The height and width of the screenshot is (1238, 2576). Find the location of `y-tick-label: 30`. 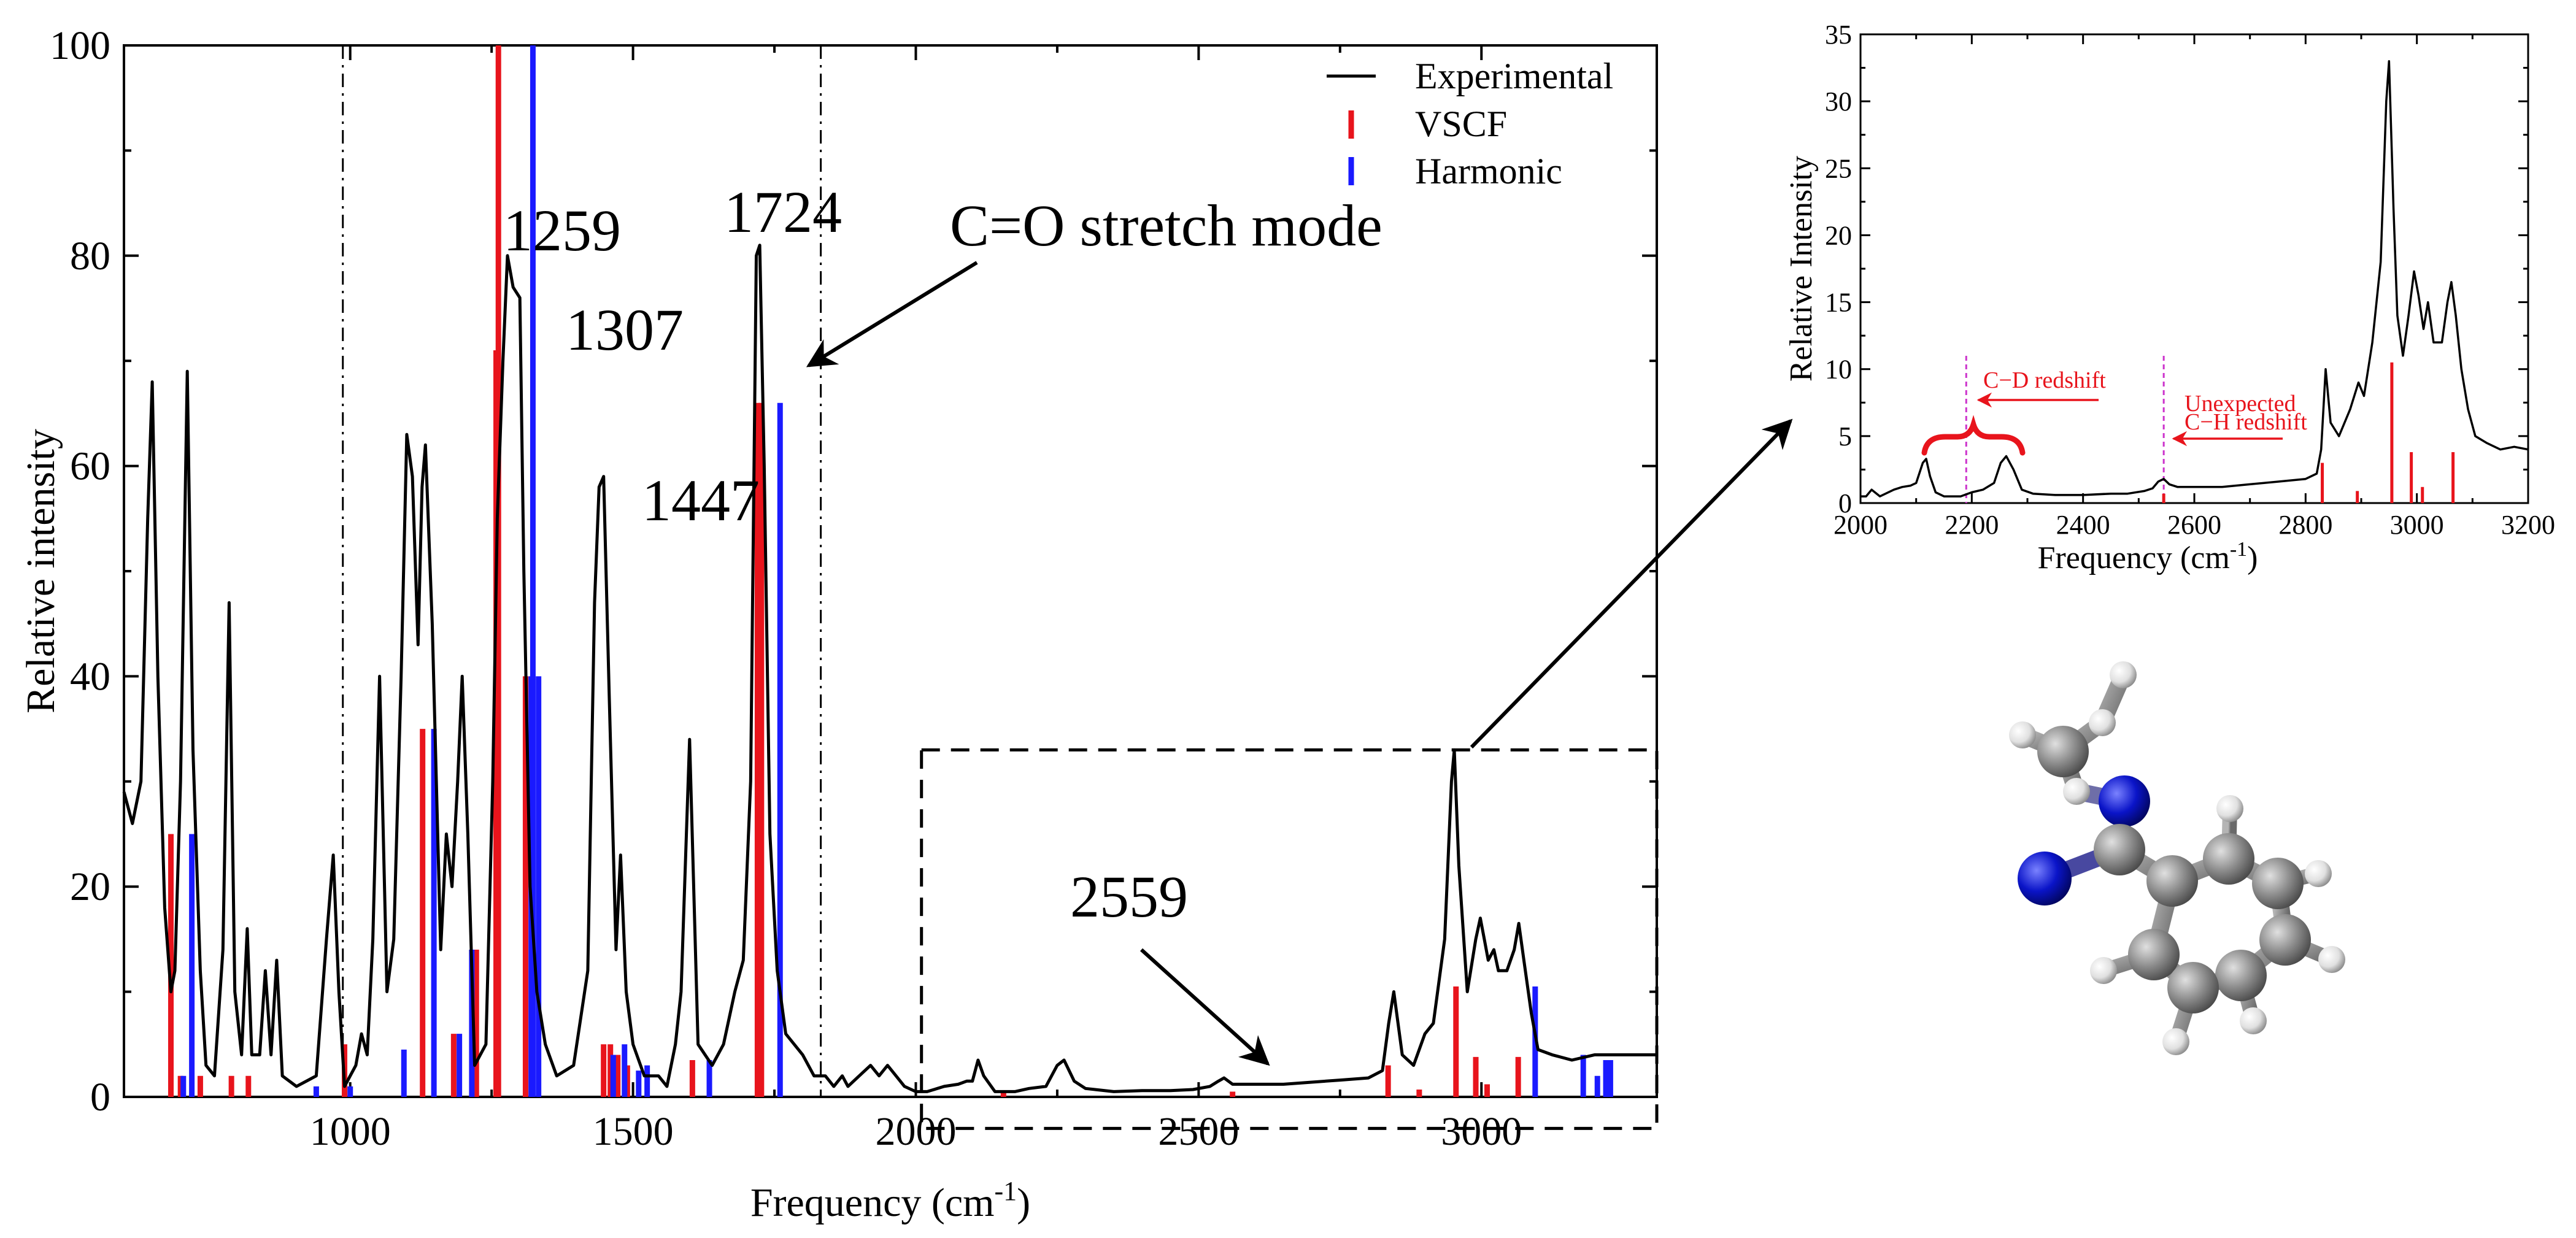

y-tick-label: 30 is located at coordinates (1838, 102).